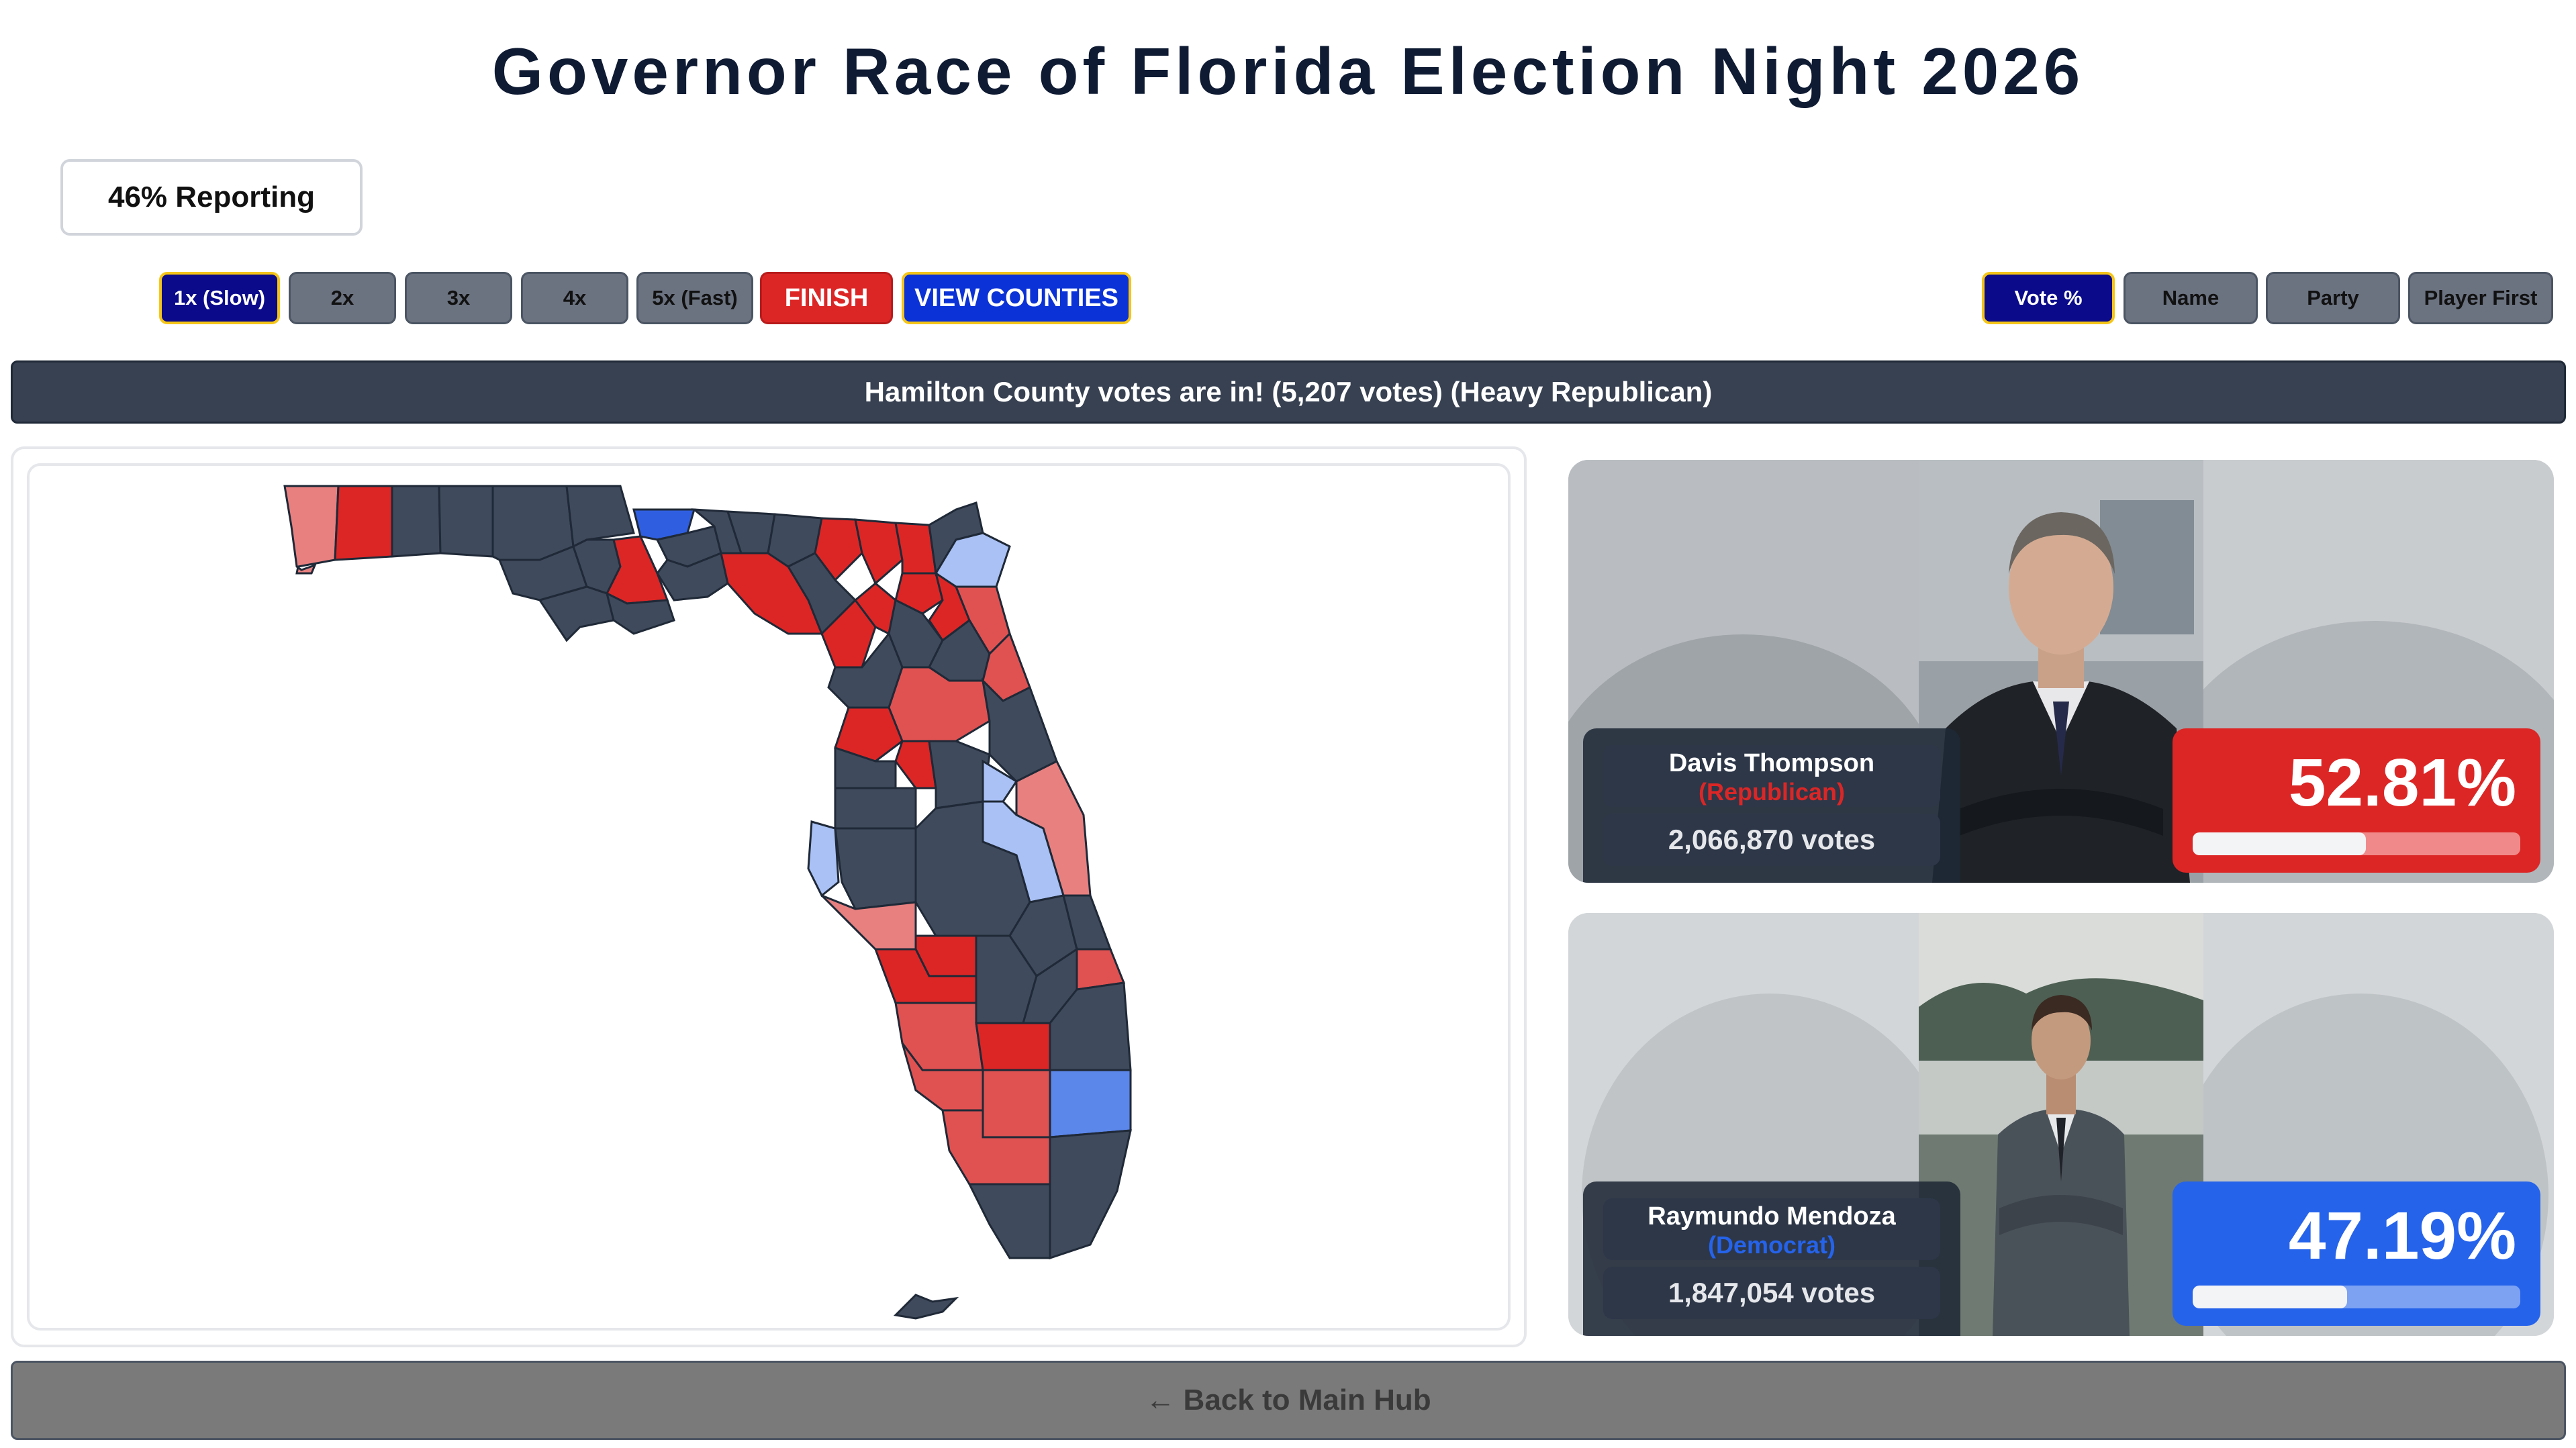 Image resolution: width=2576 pixels, height=1448 pixels. What do you see at coordinates (838, 549) in the screenshot?
I see `county-suwannee` at bounding box center [838, 549].